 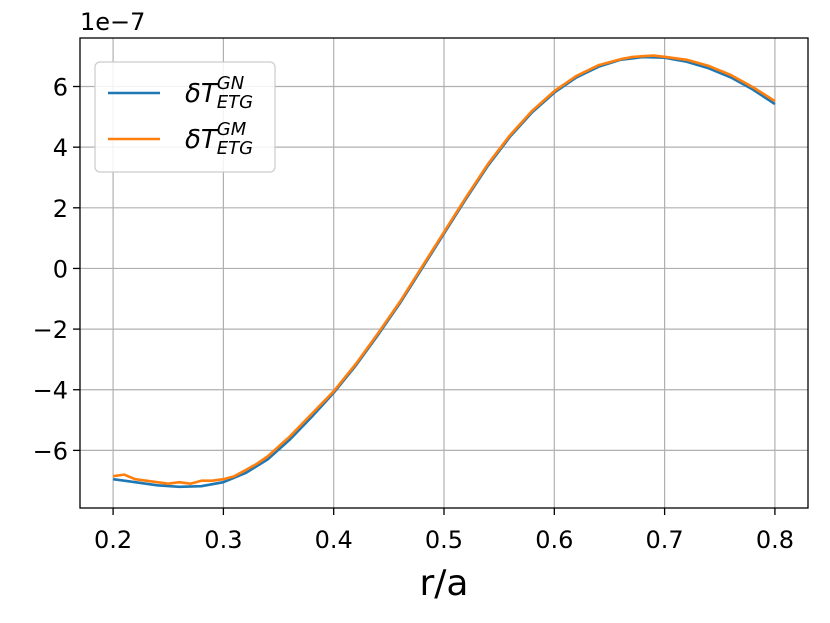 I want to click on y-tick-label: −2, so click(x=50, y=330).